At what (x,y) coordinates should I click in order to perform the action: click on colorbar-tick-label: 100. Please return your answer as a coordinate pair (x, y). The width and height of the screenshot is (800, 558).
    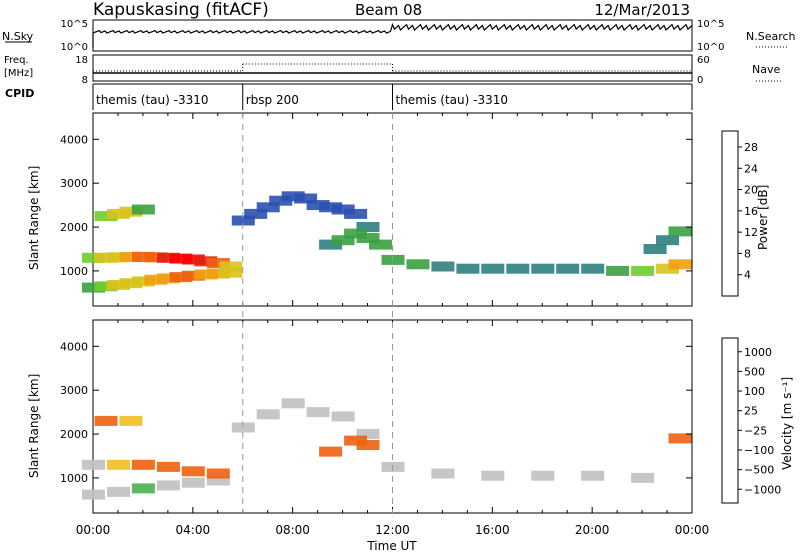
    Looking at the image, I should click on (754, 391).